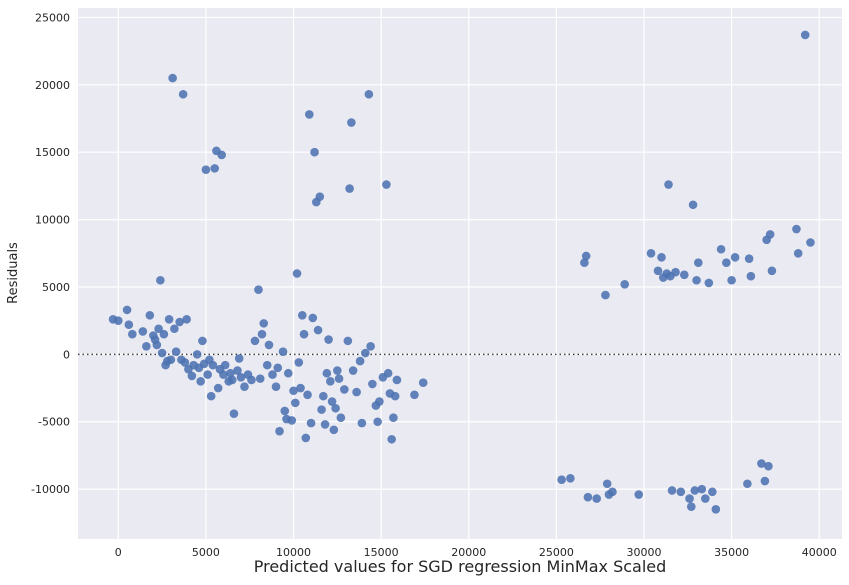 The height and width of the screenshot is (585, 849). I want to click on x-tick-label: 35000, so click(731, 552).